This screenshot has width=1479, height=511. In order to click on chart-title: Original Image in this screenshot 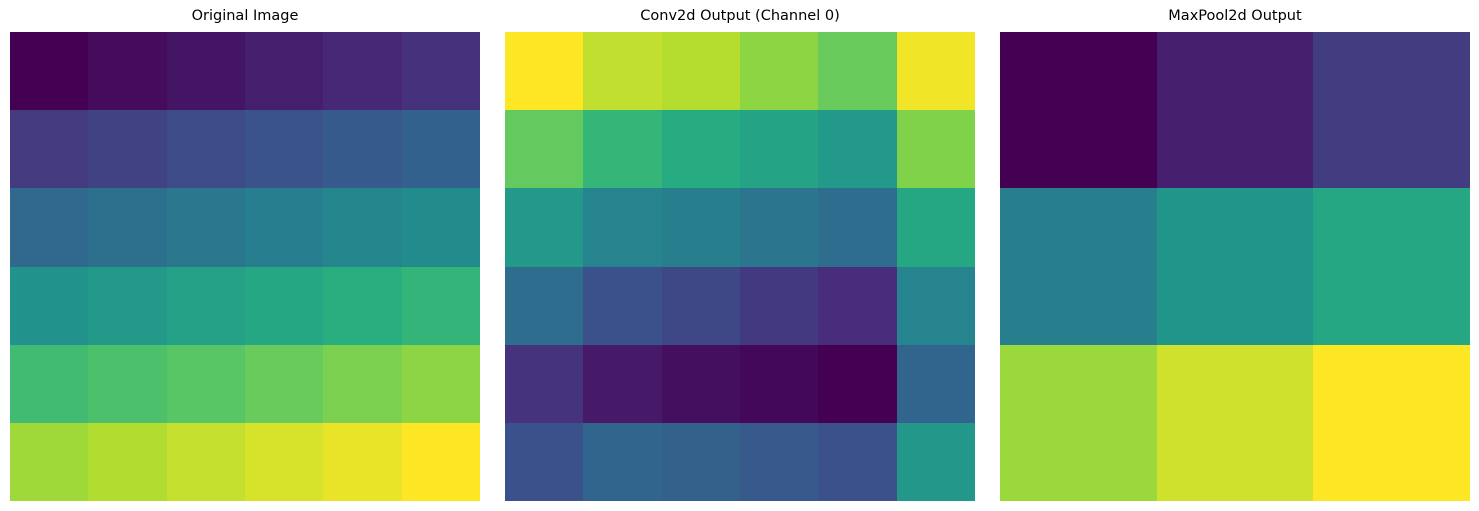, I will do `click(245, 16)`.